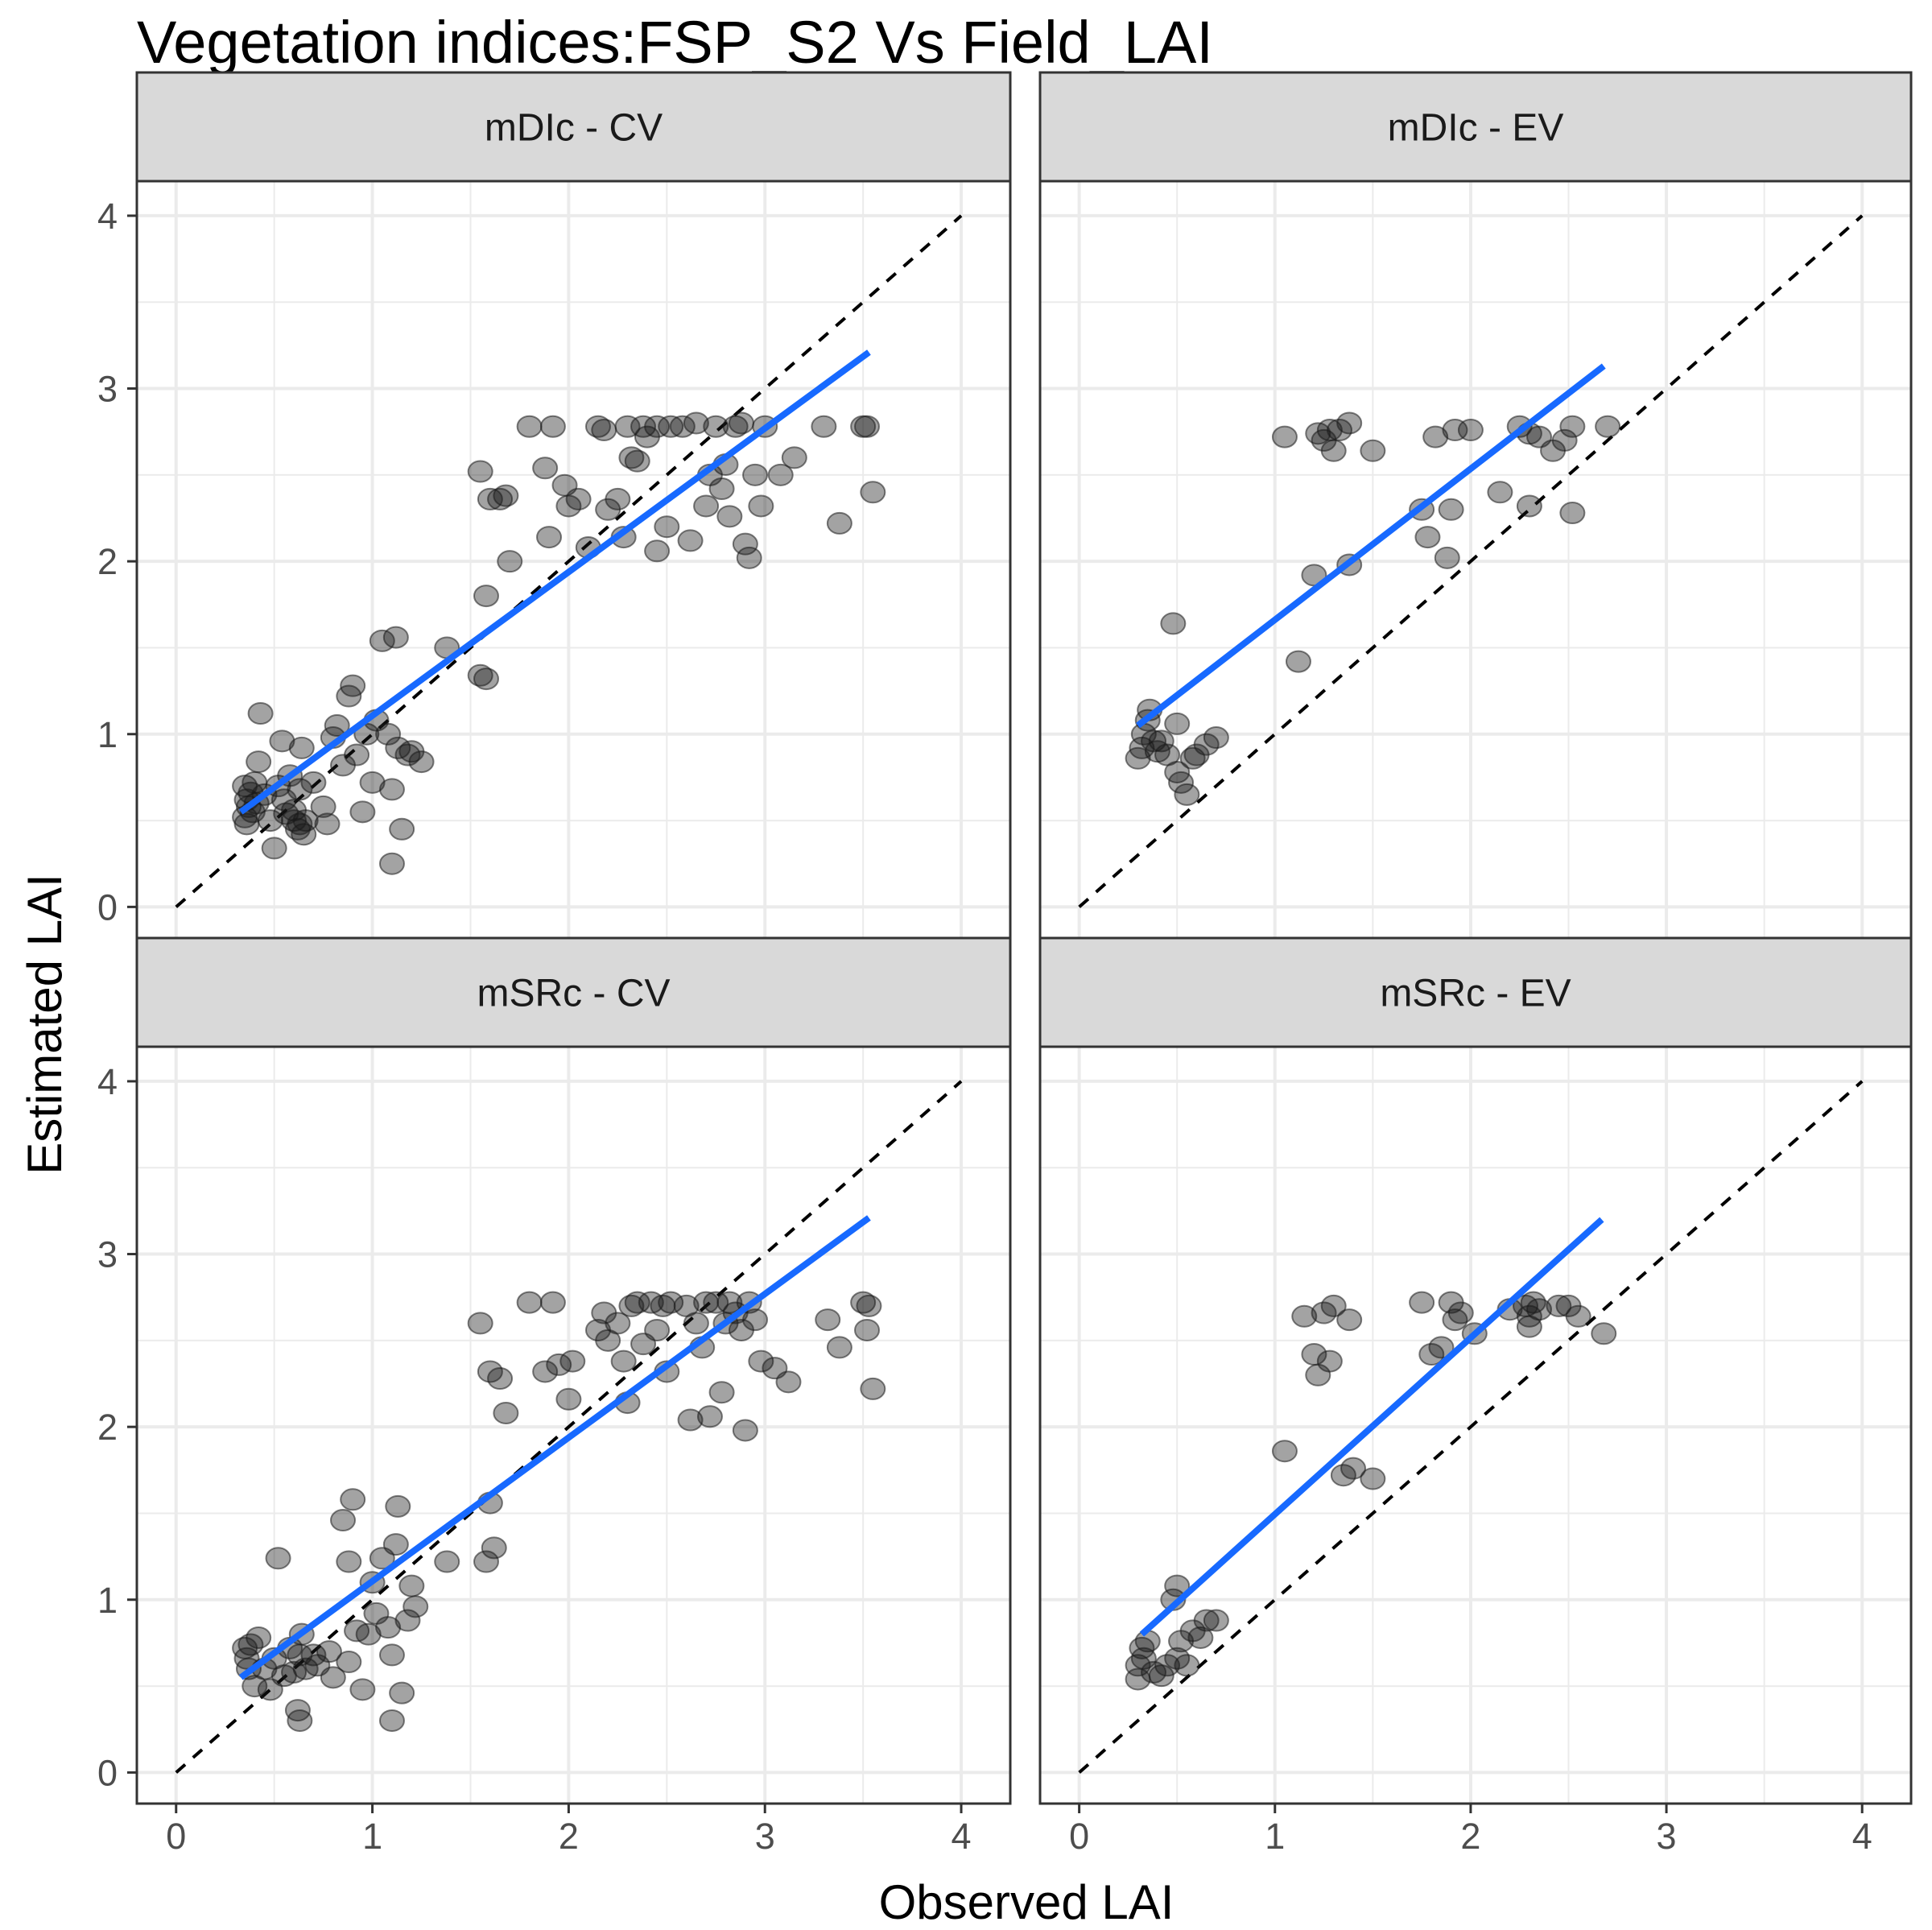 The image size is (1932, 1930). I want to click on chart-title: Vegetation indices:FSP_S2 Vs Field_LAI, so click(675, 42).